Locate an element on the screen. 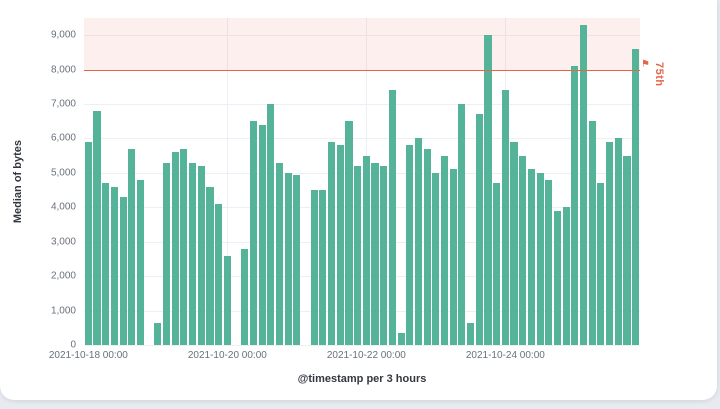  threshold-region is located at coordinates (362, 44).